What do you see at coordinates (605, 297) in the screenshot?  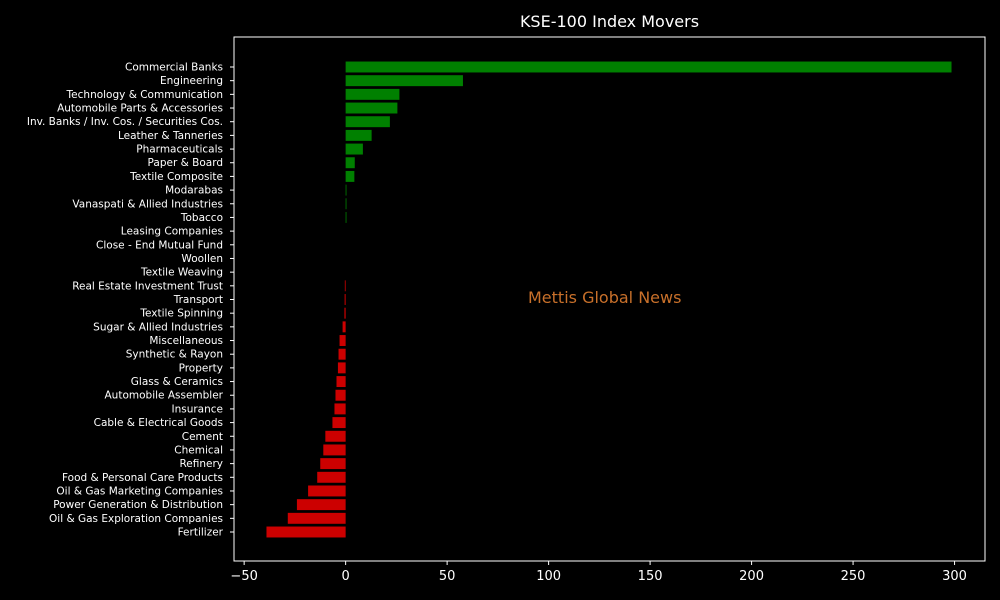 I see `watermark-text: Mettis Global News` at bounding box center [605, 297].